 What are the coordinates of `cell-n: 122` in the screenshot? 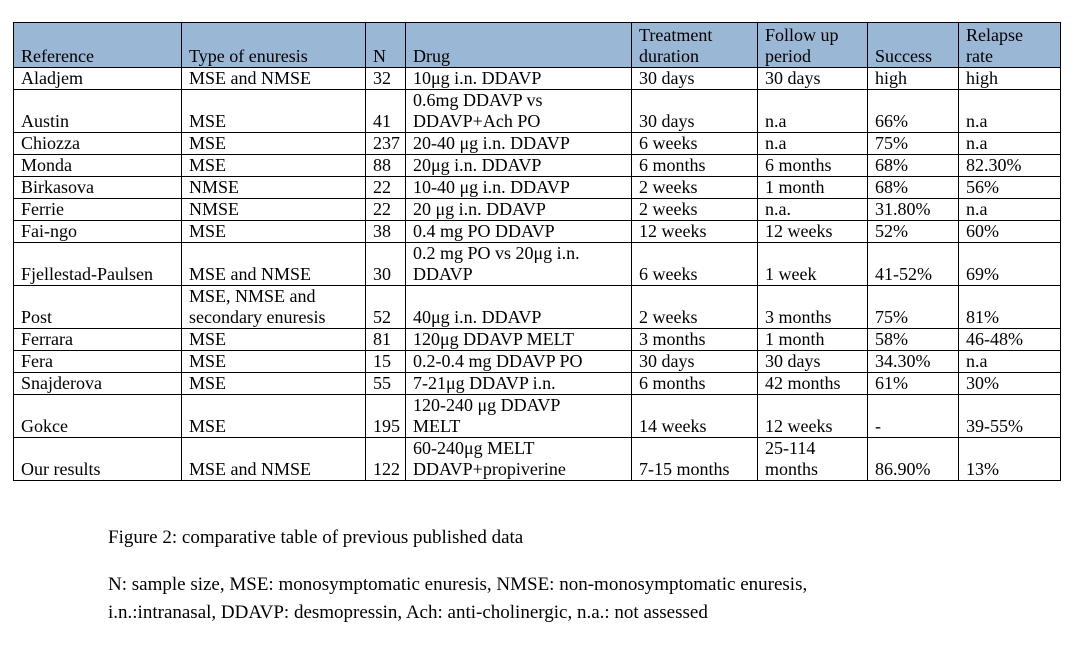 It's located at (385, 459).